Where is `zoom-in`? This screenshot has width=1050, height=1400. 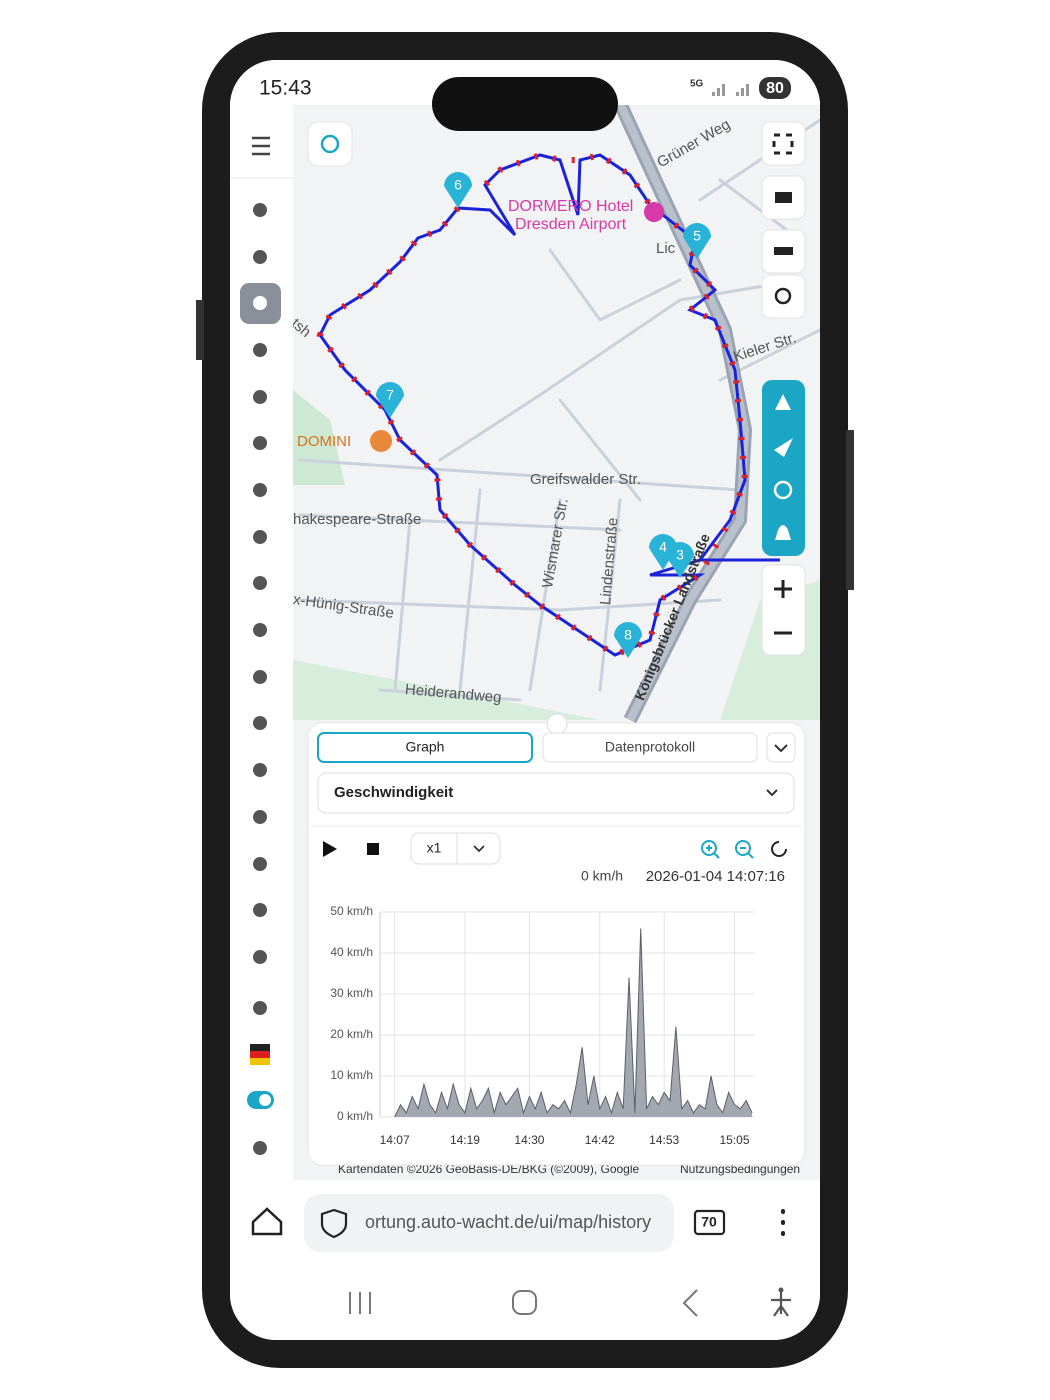 zoom-in is located at coordinates (783, 589).